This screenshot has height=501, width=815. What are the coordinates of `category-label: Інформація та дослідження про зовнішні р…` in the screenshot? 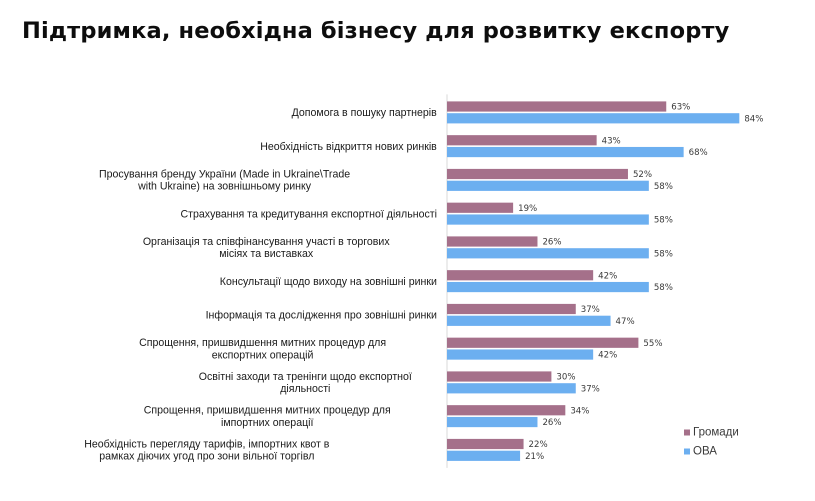 It's located at (321, 316).